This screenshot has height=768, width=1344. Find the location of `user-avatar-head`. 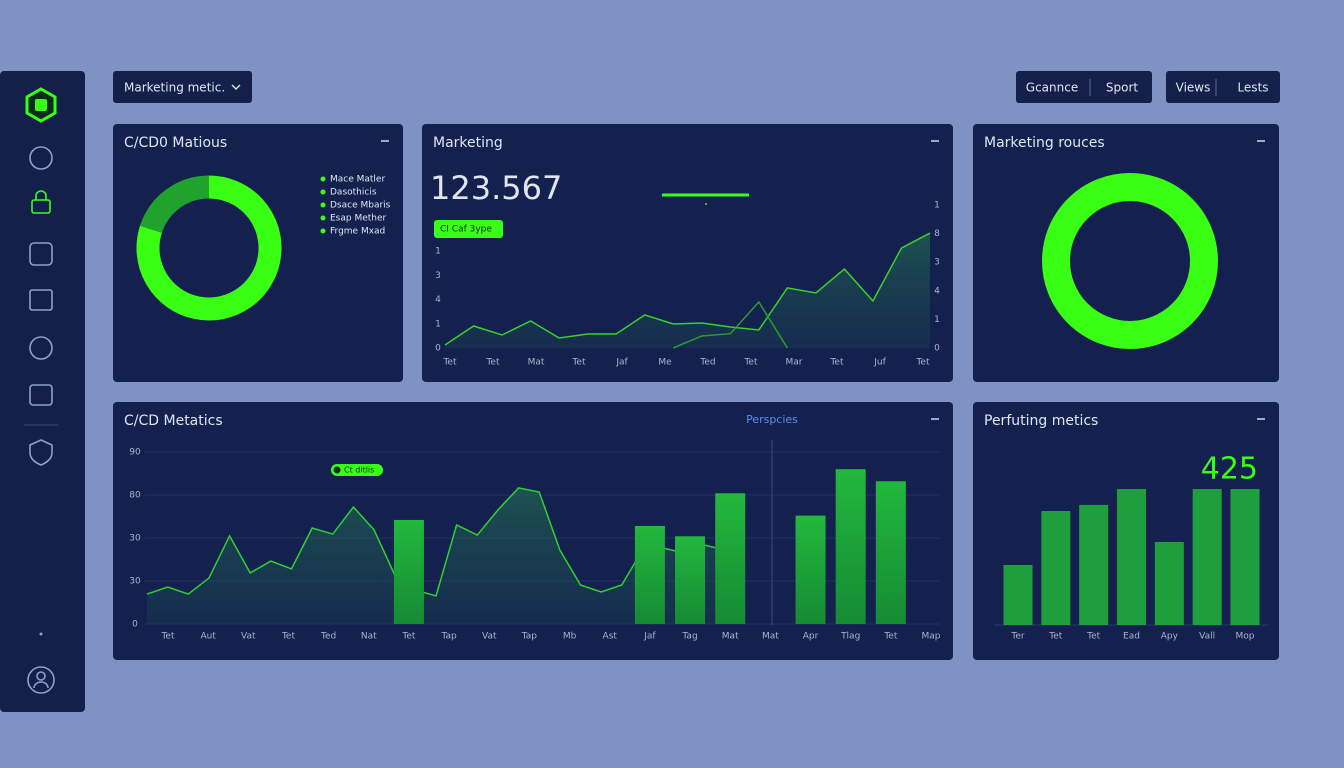

user-avatar-head is located at coordinates (41, 676).